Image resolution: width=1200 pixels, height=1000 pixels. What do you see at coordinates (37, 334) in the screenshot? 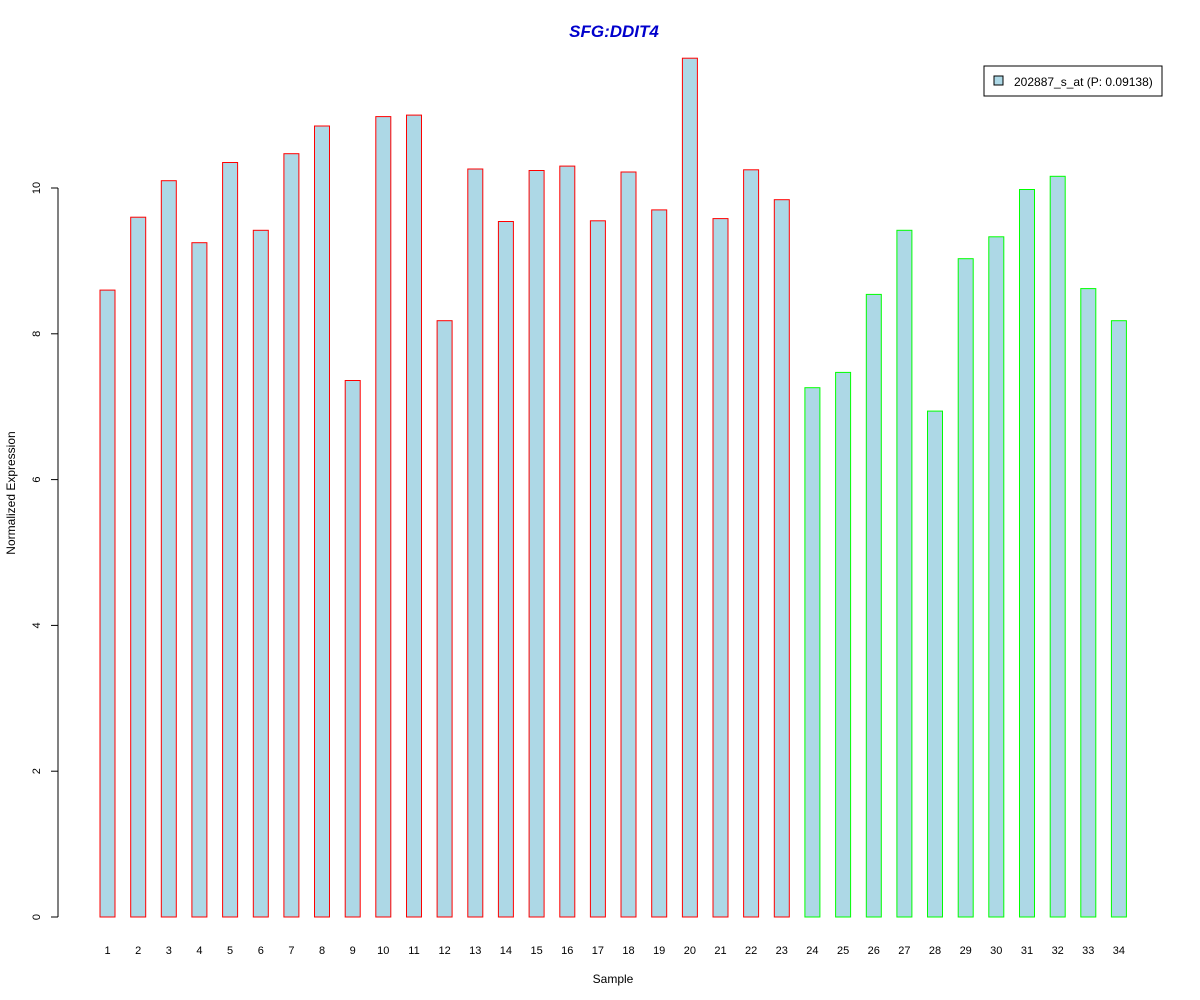
I see `y-tick-label: 8` at bounding box center [37, 334].